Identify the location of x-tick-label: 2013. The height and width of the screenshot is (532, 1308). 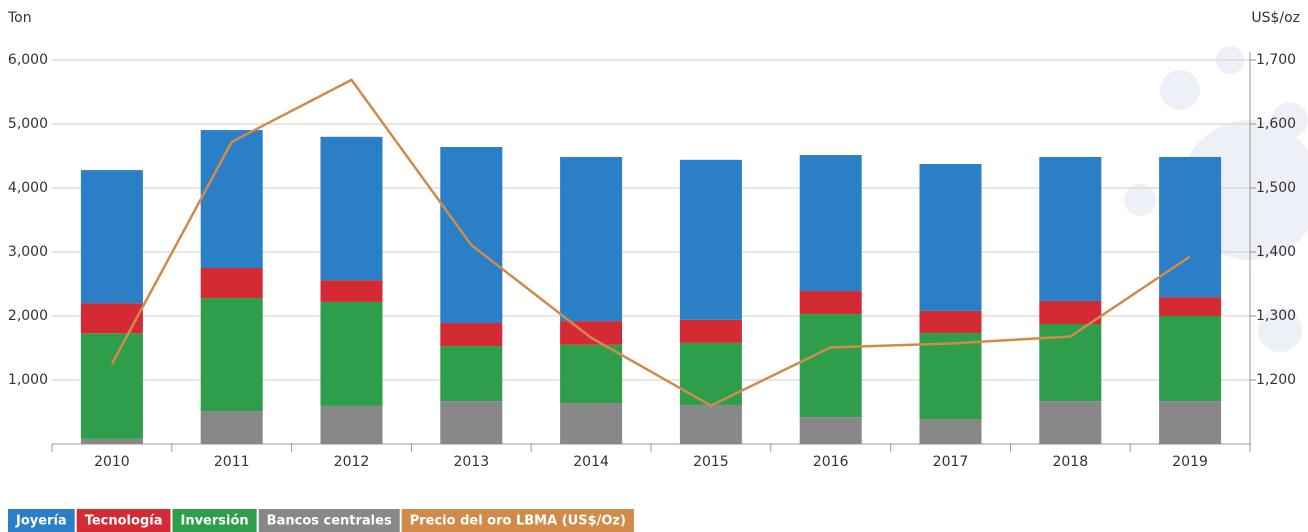
(471, 462).